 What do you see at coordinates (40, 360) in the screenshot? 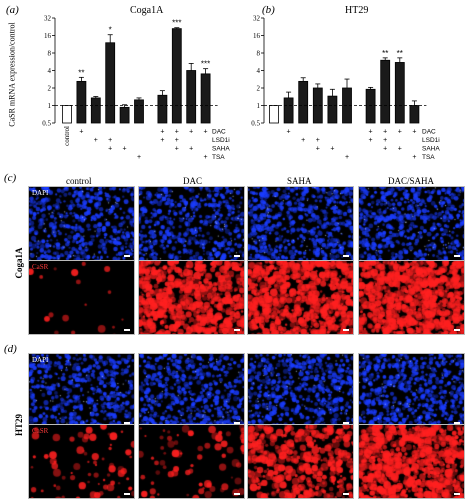
I see `channel-label: DAPI` at bounding box center [40, 360].